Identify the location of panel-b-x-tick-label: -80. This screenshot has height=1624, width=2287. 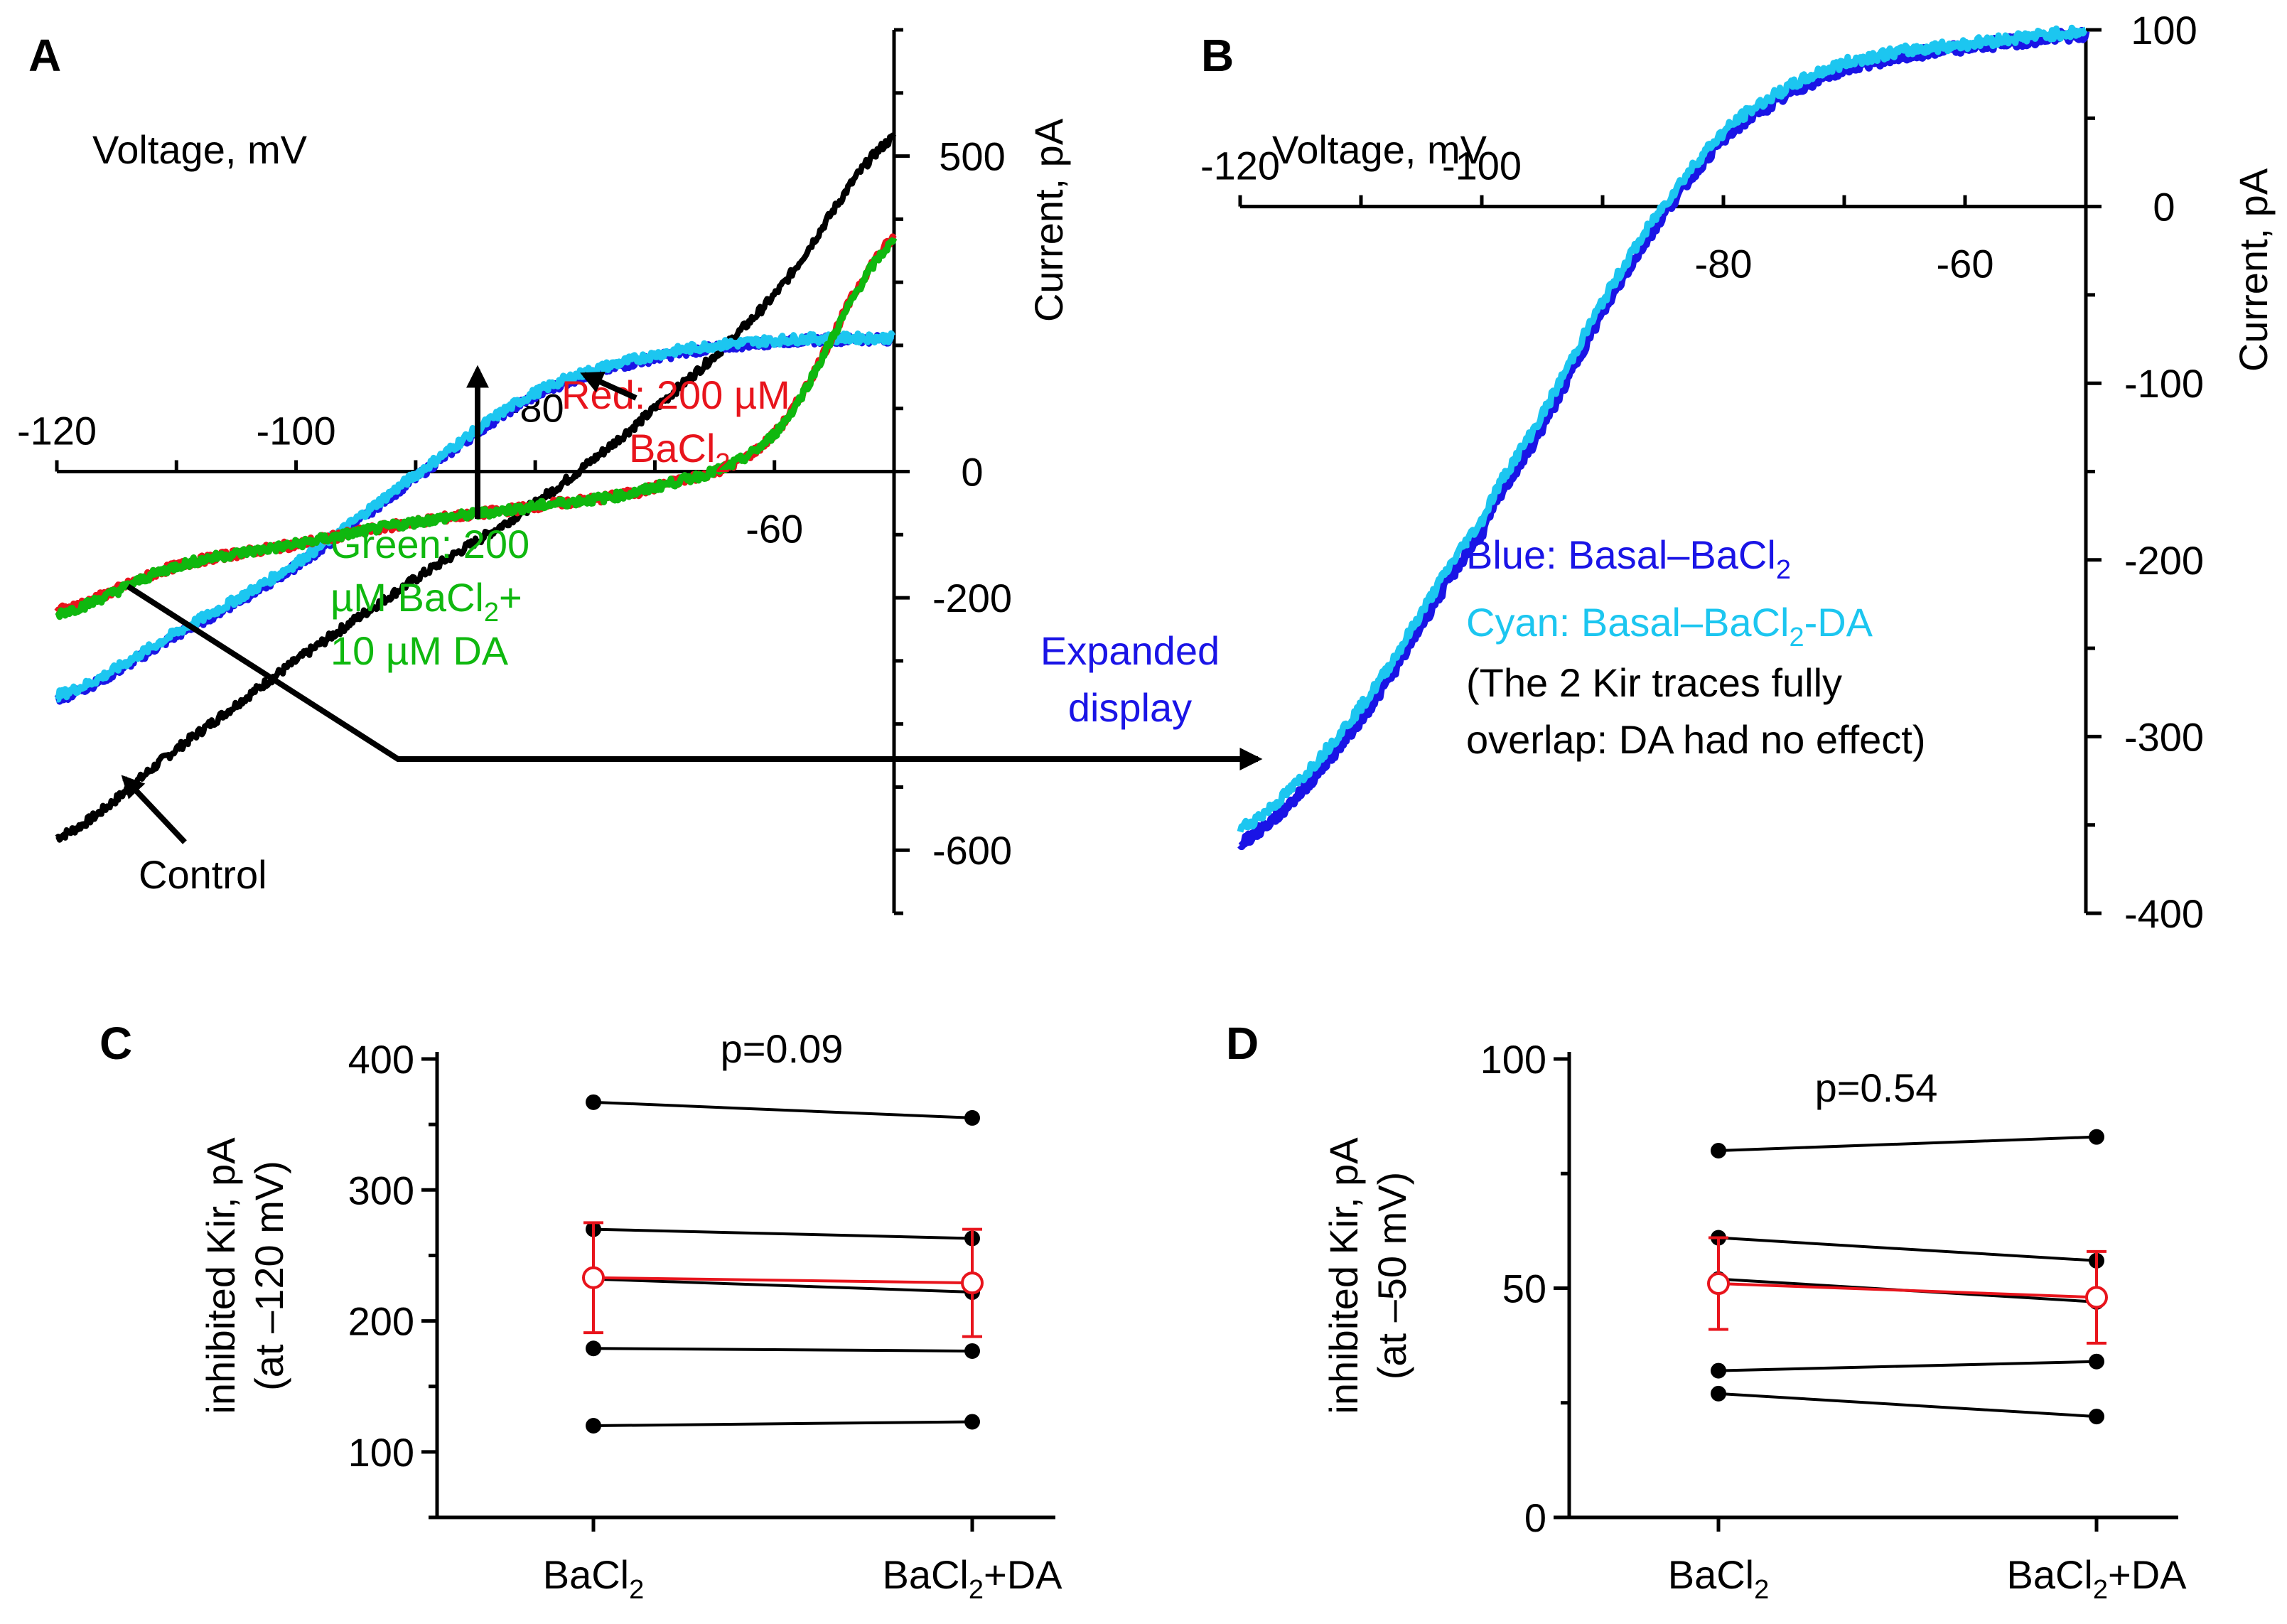
(1724, 264).